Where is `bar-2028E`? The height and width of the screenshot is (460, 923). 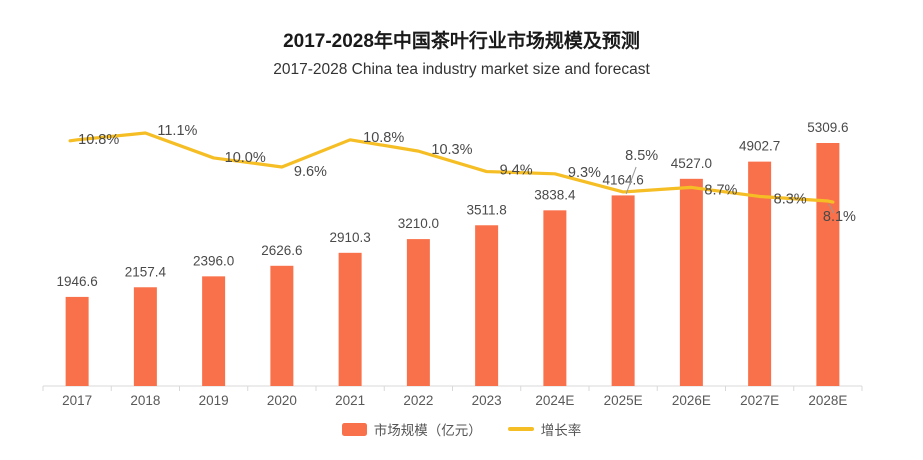 bar-2028E is located at coordinates (828, 264).